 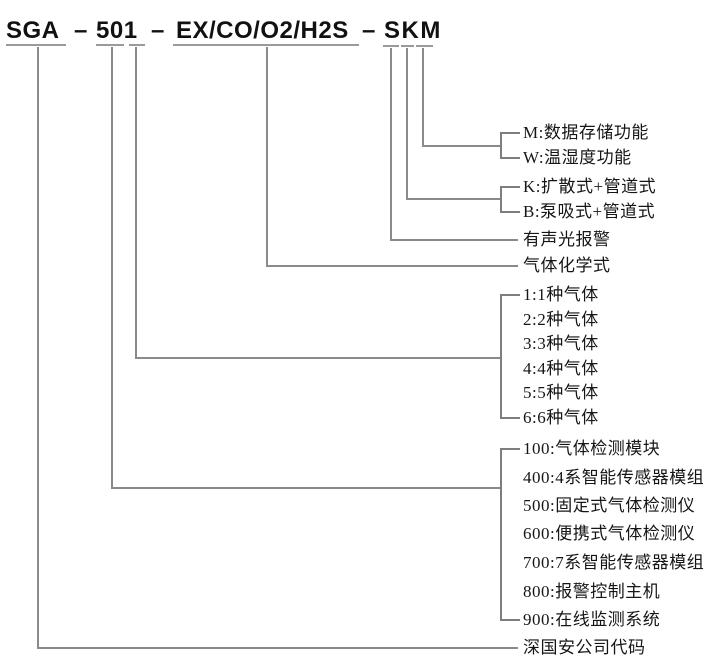 I want to click on label-series-100: 100:气体检测模块, so click(x=592, y=448).